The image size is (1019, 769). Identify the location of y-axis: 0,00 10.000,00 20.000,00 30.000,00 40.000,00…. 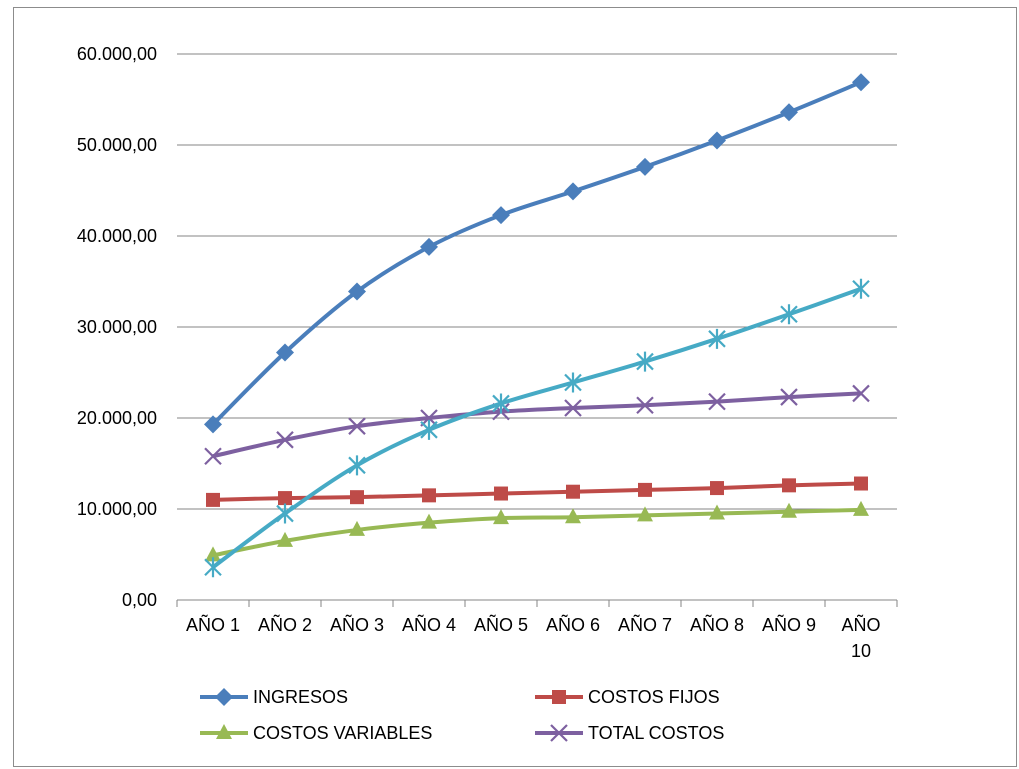
(117, 327).